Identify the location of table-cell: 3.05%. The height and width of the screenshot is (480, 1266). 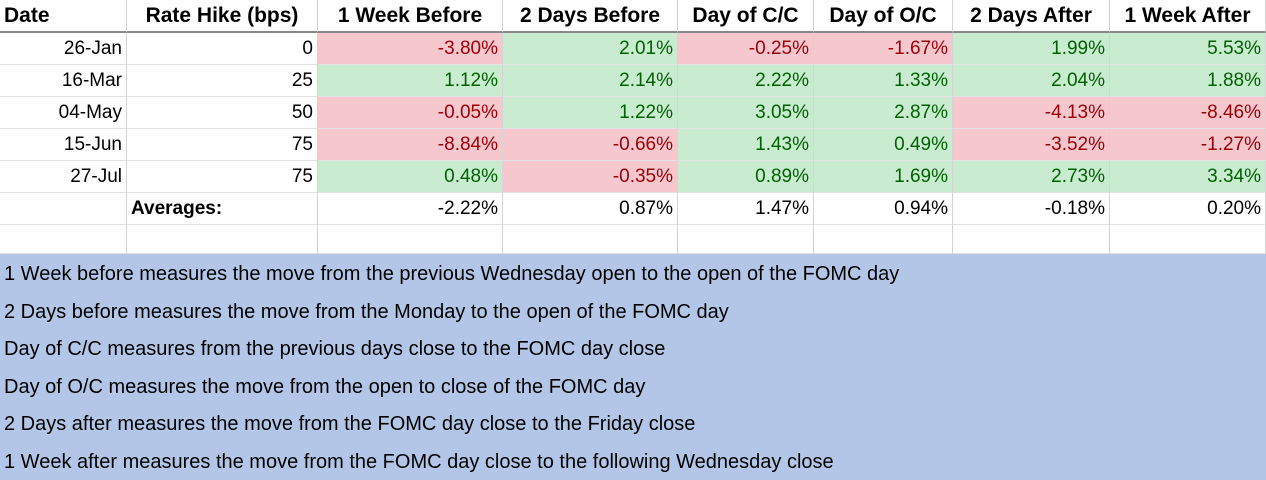
(746, 113).